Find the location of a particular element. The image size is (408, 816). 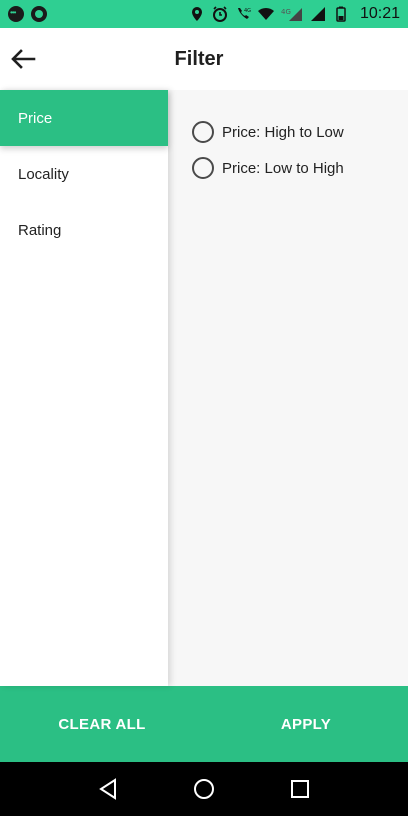

navigation-bar is located at coordinates (204, 789).